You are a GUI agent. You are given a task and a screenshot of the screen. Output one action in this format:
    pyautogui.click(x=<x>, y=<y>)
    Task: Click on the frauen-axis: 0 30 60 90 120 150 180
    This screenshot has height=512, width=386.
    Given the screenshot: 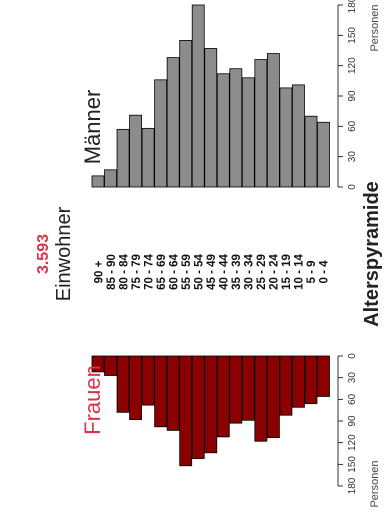 What is the action you would take?
    pyautogui.click(x=347, y=423)
    